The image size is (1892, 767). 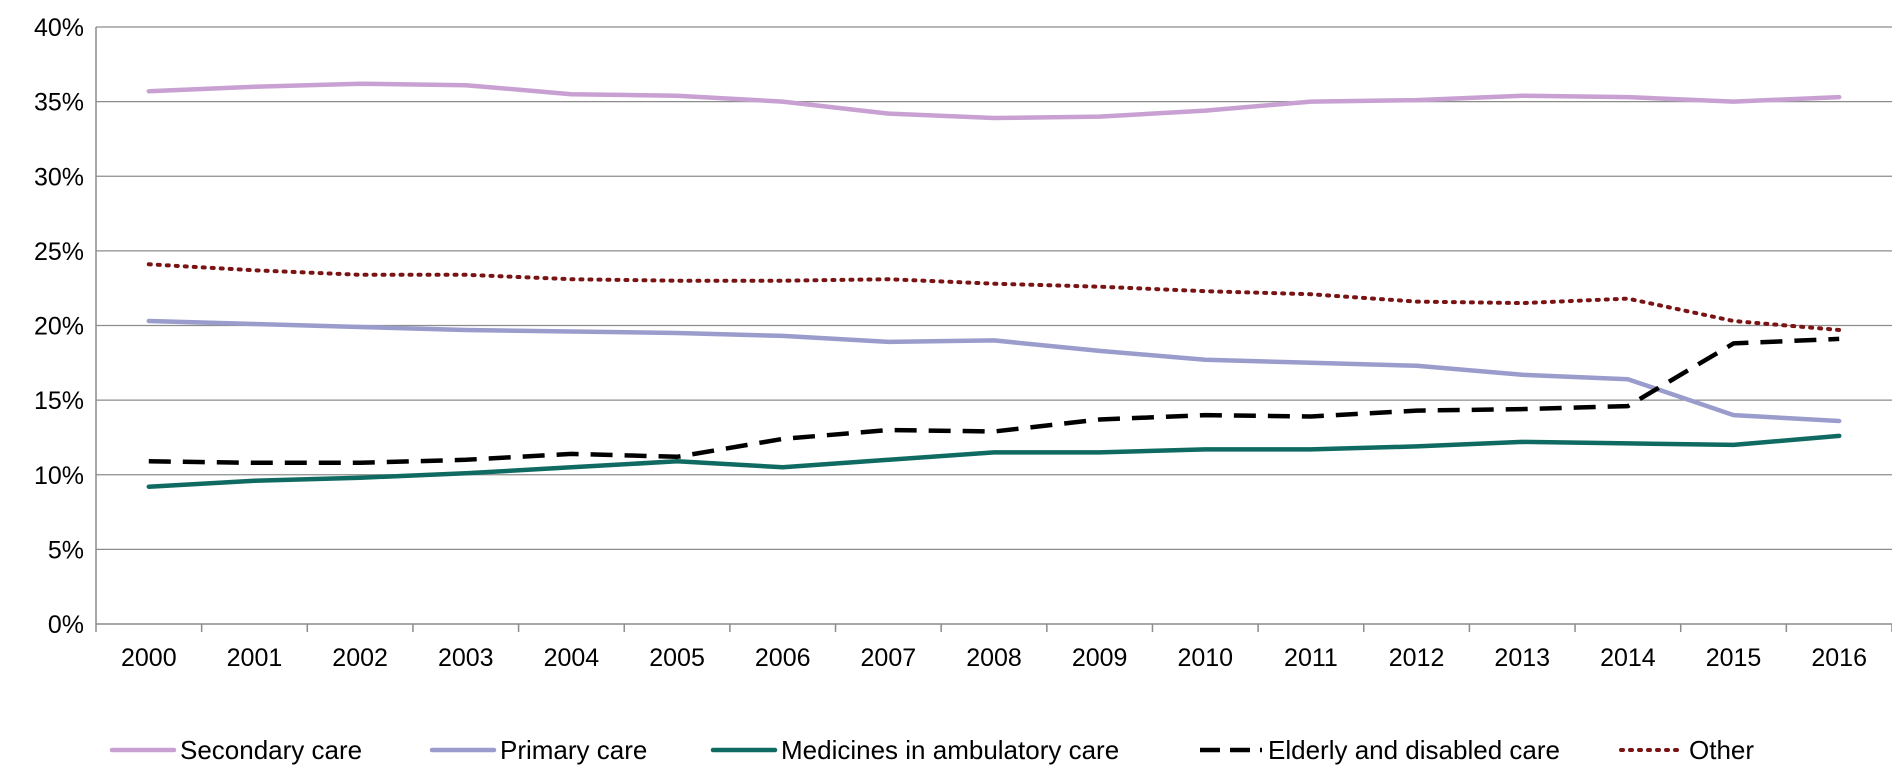 What do you see at coordinates (66, 625) in the screenshot?
I see `y-tick-label: 0%` at bounding box center [66, 625].